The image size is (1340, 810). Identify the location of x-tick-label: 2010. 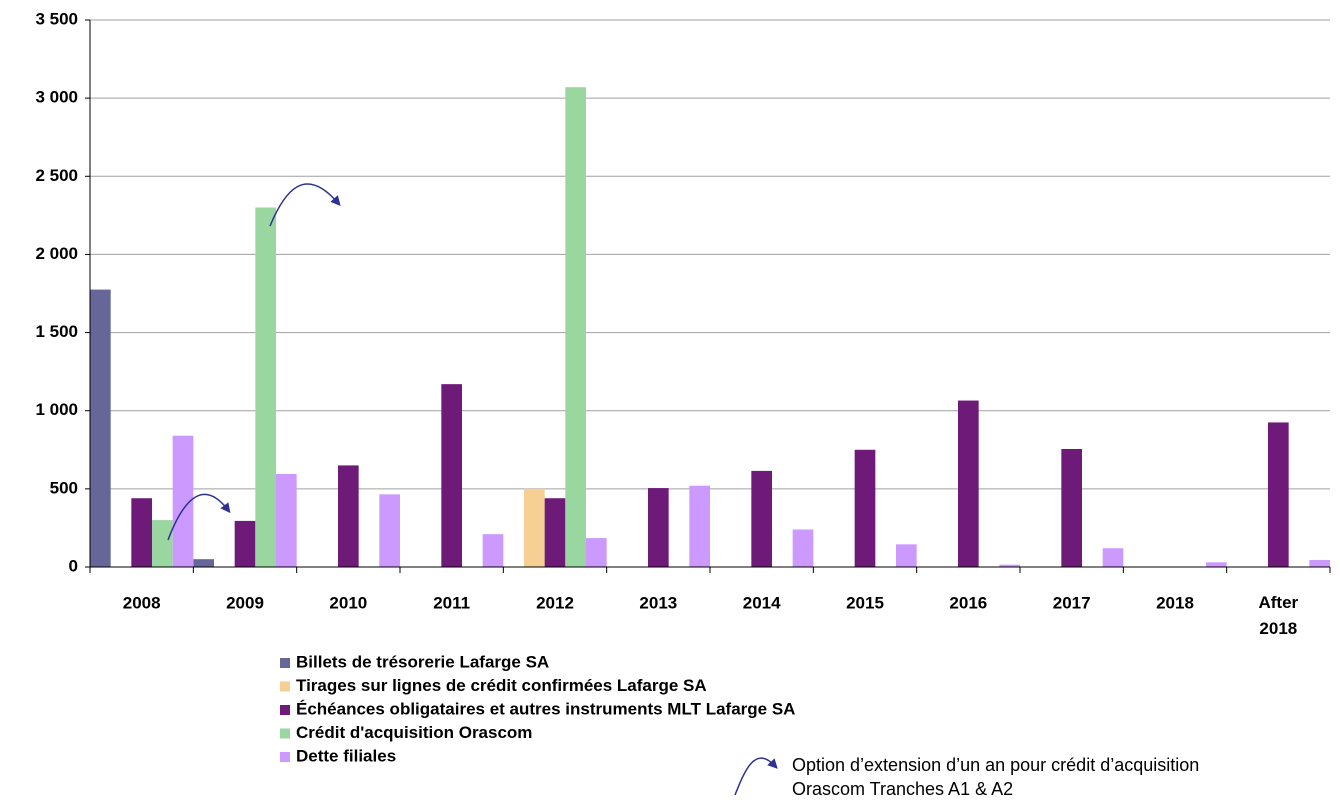
(348, 602).